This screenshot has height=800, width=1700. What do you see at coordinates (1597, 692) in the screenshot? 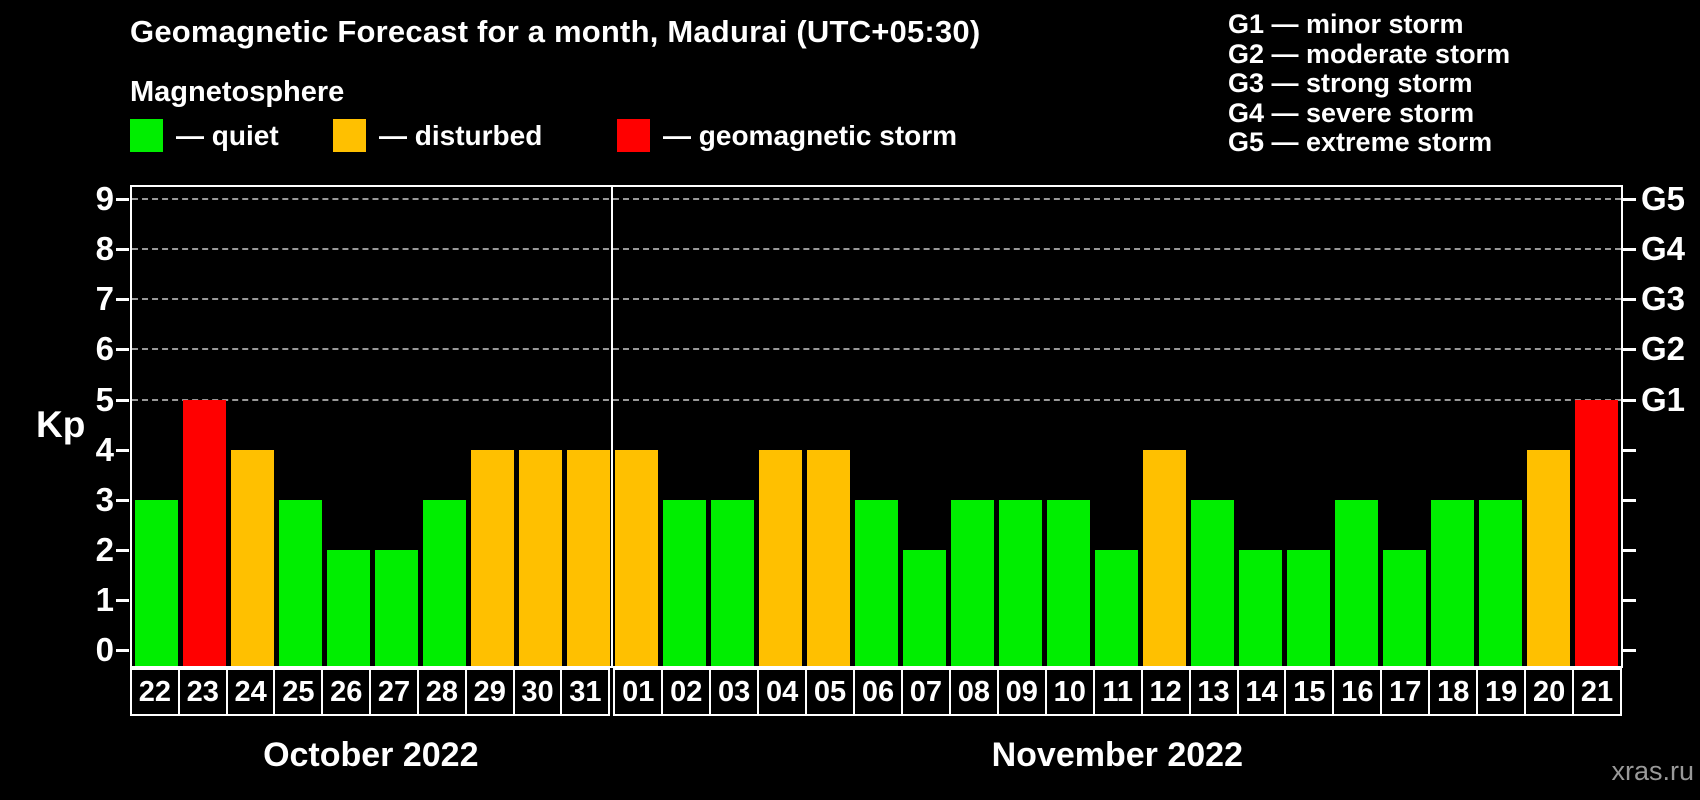
I see `date-cell-21: 21` at bounding box center [1597, 692].